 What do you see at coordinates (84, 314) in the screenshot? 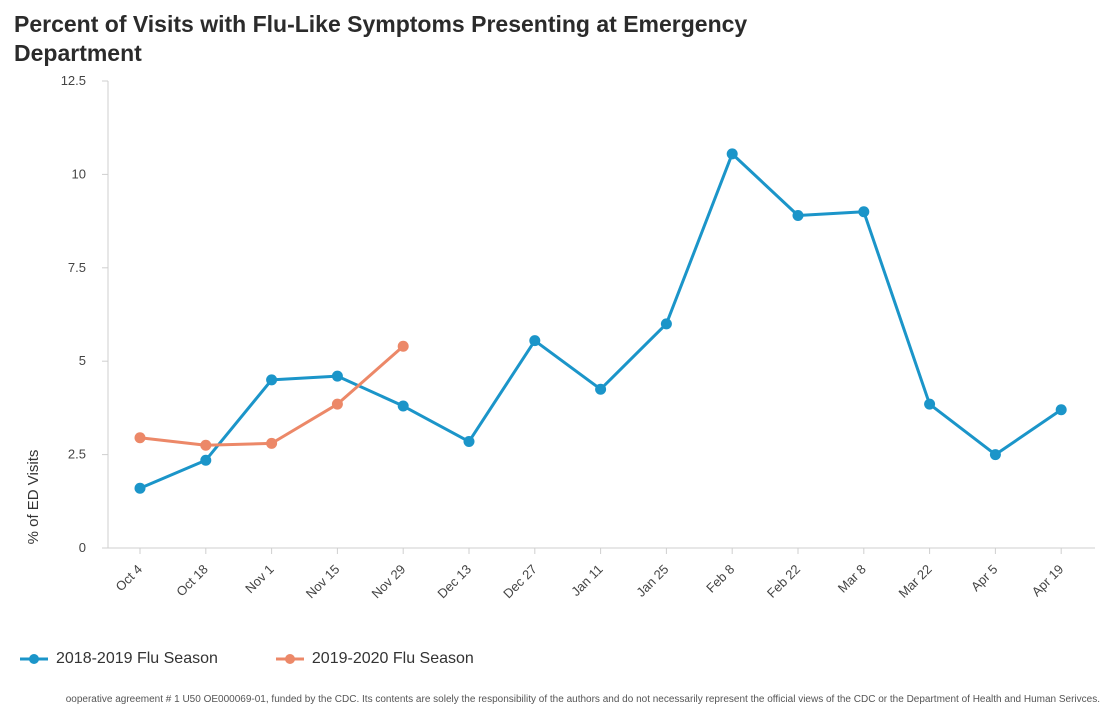
I see `y-axis-ticks: 0 2.5 5 7.5 10 12.5` at bounding box center [84, 314].